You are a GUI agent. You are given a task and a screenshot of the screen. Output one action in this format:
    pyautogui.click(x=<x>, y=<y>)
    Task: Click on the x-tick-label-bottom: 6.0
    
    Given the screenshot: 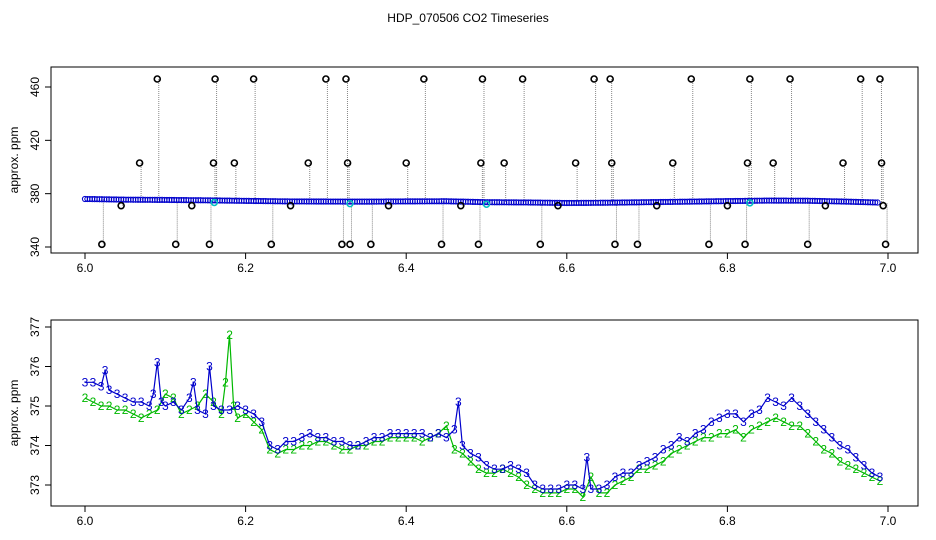 What is the action you would take?
    pyautogui.click(x=85, y=521)
    